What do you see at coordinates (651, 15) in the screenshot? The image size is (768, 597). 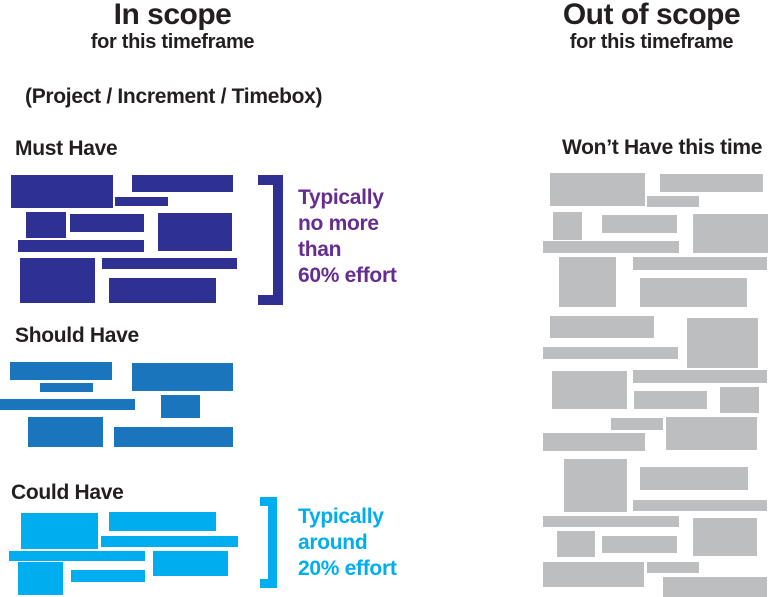 I see `out-of-scope-title: Out of scope` at bounding box center [651, 15].